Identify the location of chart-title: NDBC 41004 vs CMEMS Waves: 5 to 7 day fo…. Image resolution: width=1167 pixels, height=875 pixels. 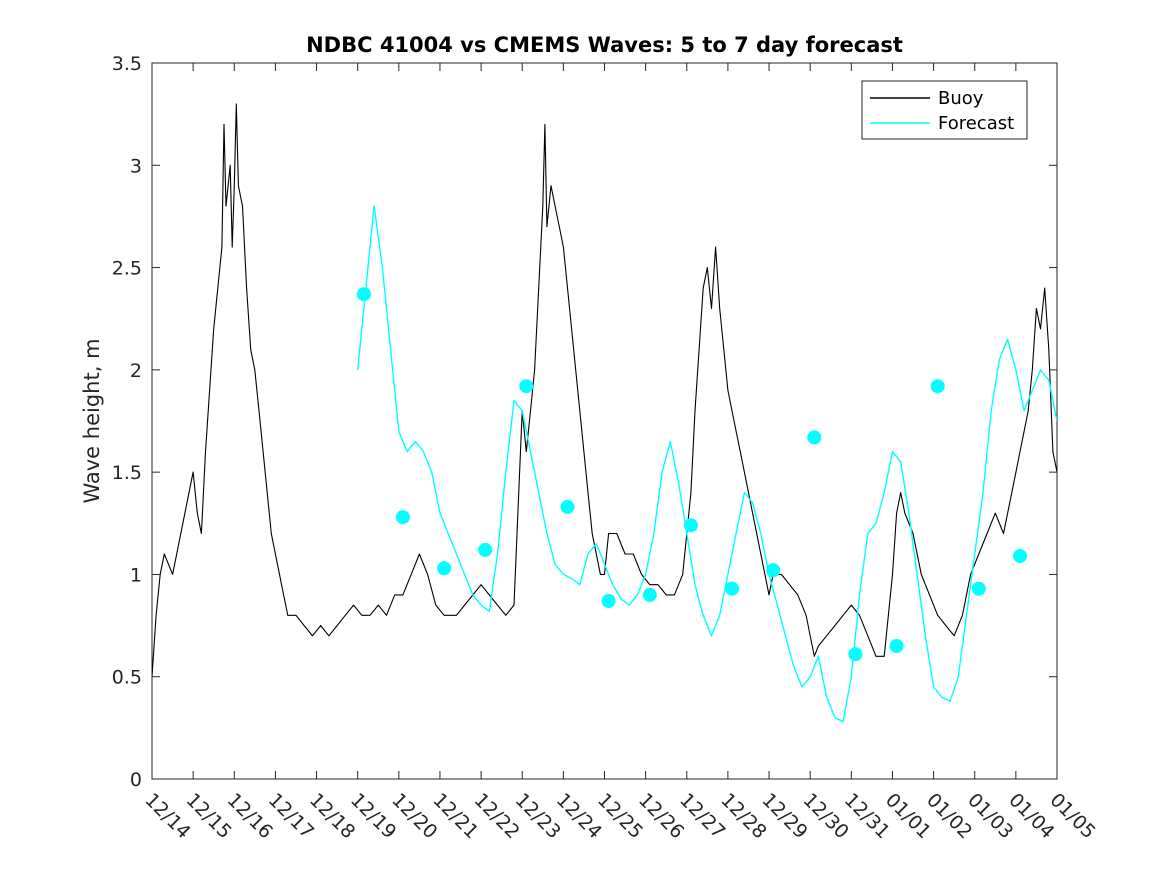
(604, 45).